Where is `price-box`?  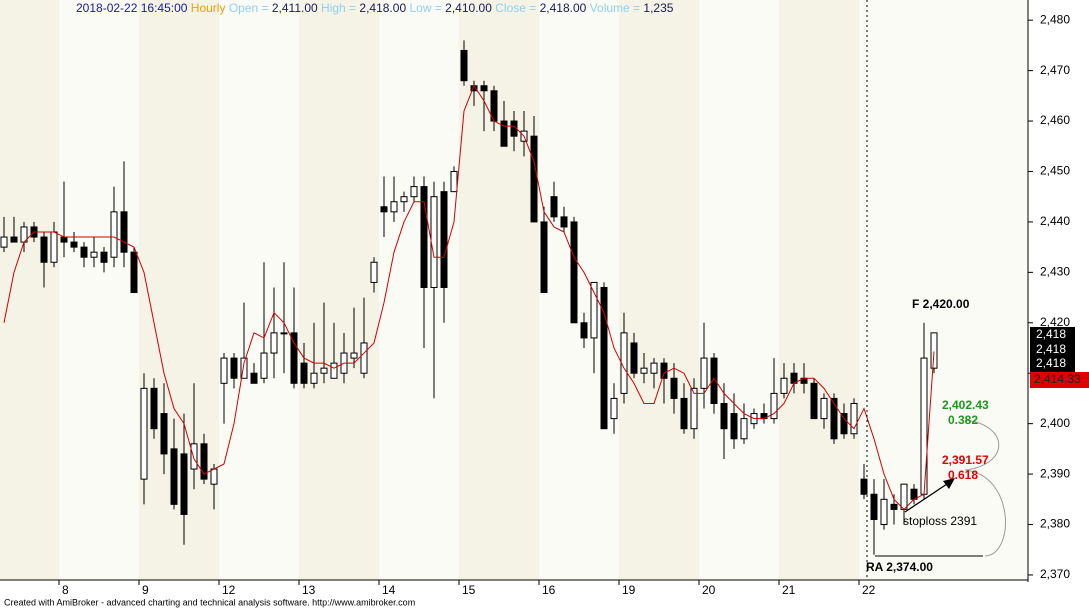
price-box is located at coordinates (1052, 349).